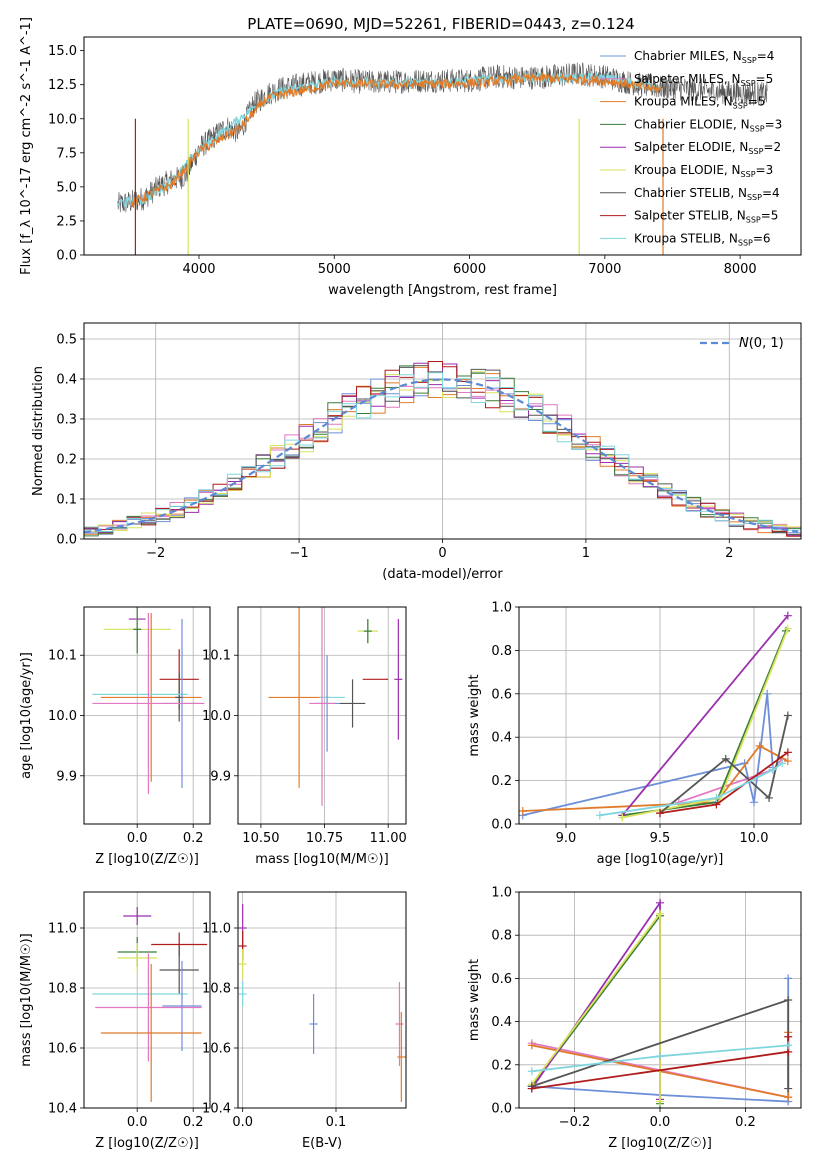 The width and height of the screenshot is (819, 1170). Describe the element at coordinates (566, 838) in the screenshot. I see `x-tick-label: 9.0` at that location.